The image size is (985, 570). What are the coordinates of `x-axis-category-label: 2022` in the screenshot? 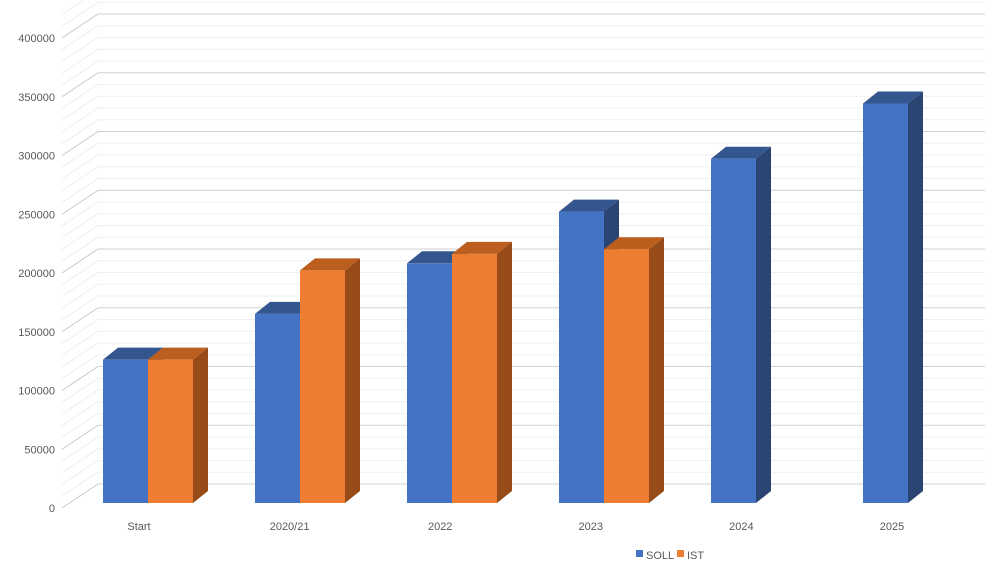 It's located at (440, 527).